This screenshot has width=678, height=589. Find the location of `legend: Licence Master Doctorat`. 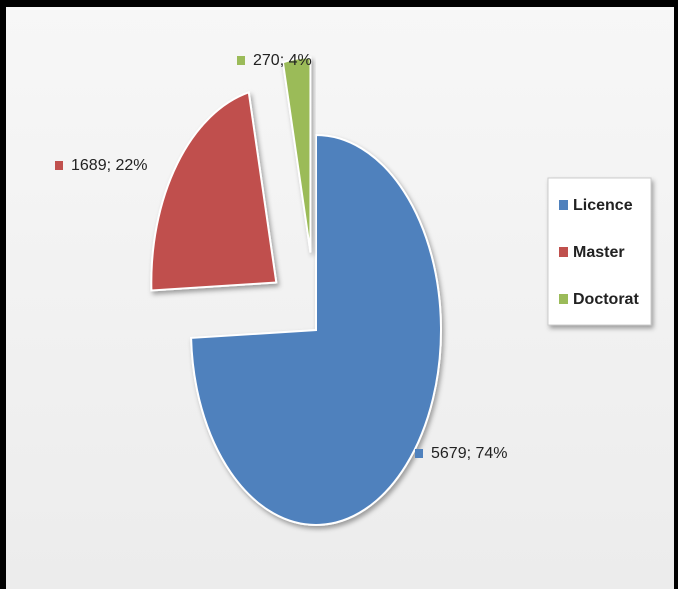

legend: Licence Master Doctorat is located at coordinates (599, 252).